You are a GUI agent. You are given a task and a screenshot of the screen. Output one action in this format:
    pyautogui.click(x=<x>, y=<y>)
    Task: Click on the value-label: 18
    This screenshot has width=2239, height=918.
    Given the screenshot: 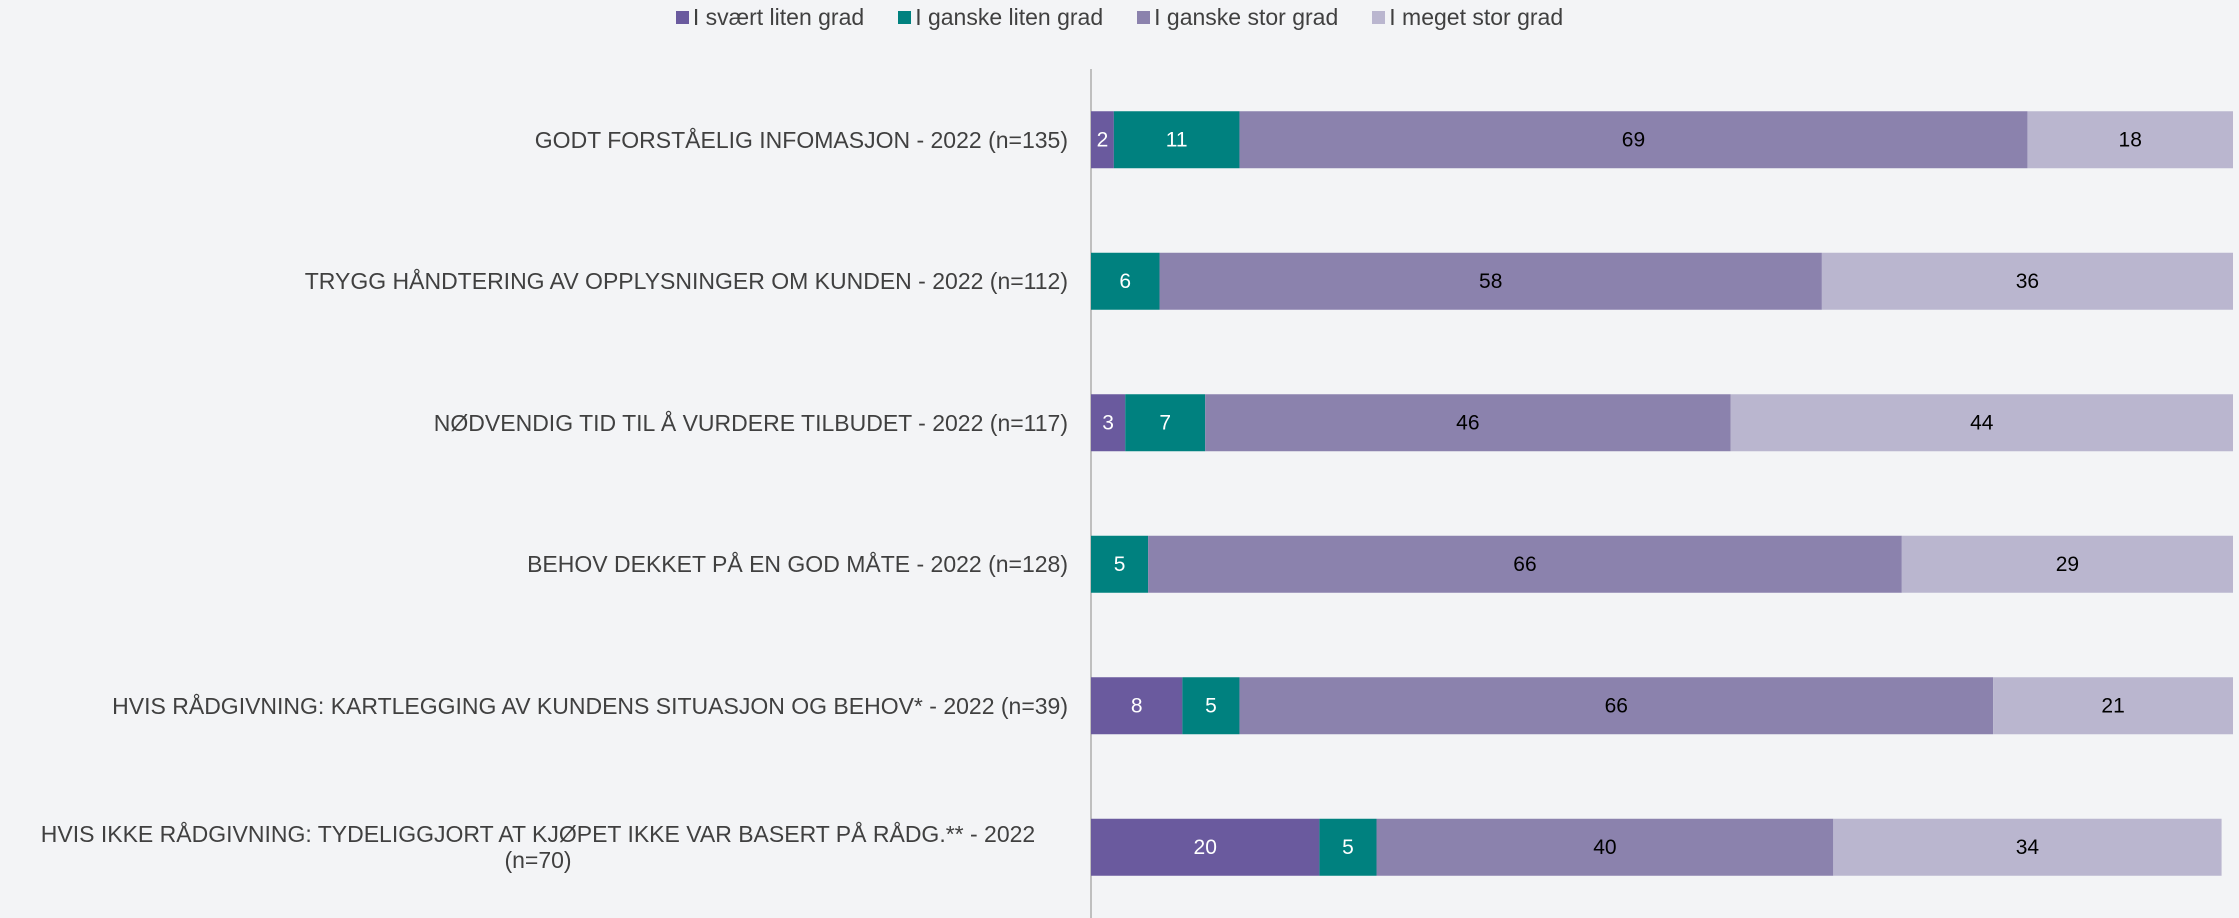 What is the action you would take?
    pyautogui.click(x=2130, y=139)
    